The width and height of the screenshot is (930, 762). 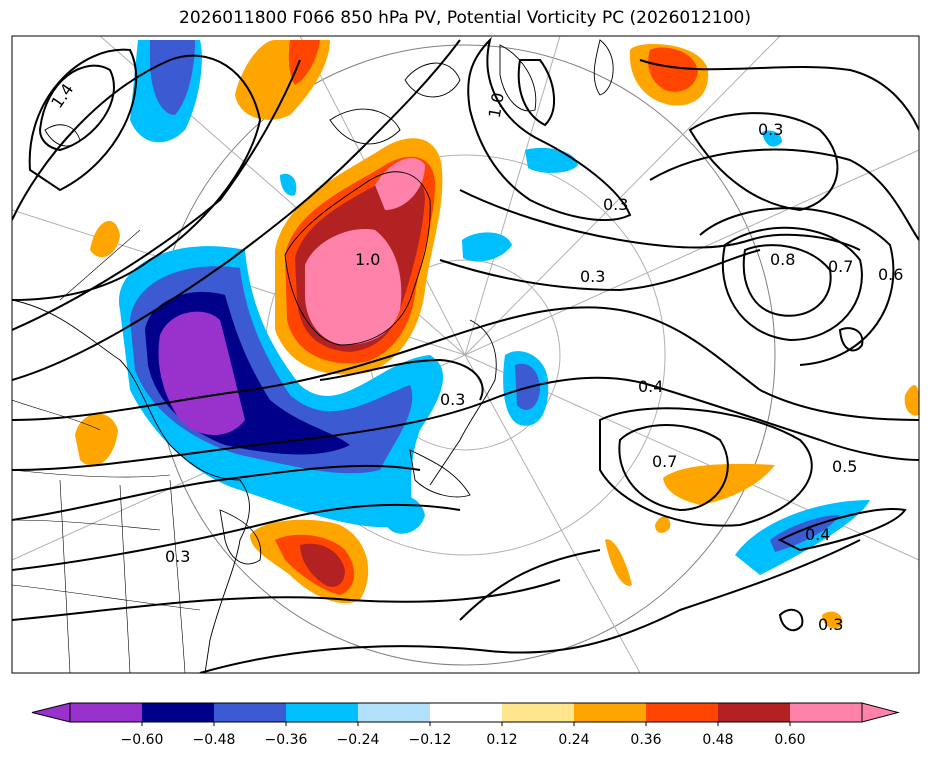 What do you see at coordinates (358, 740) in the screenshot?
I see `colorbar-tick-label: −0.24` at bounding box center [358, 740].